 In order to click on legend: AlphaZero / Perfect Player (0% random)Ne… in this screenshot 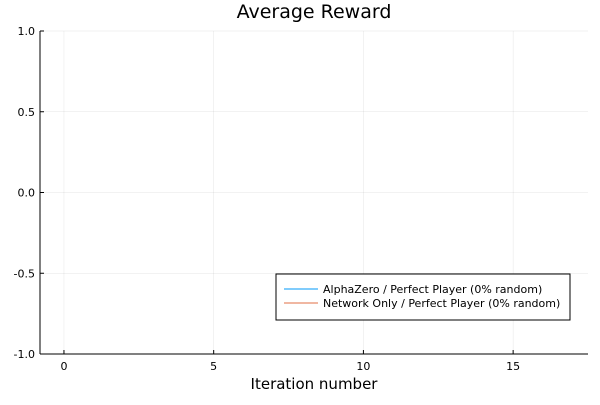, I will do `click(423, 297)`.